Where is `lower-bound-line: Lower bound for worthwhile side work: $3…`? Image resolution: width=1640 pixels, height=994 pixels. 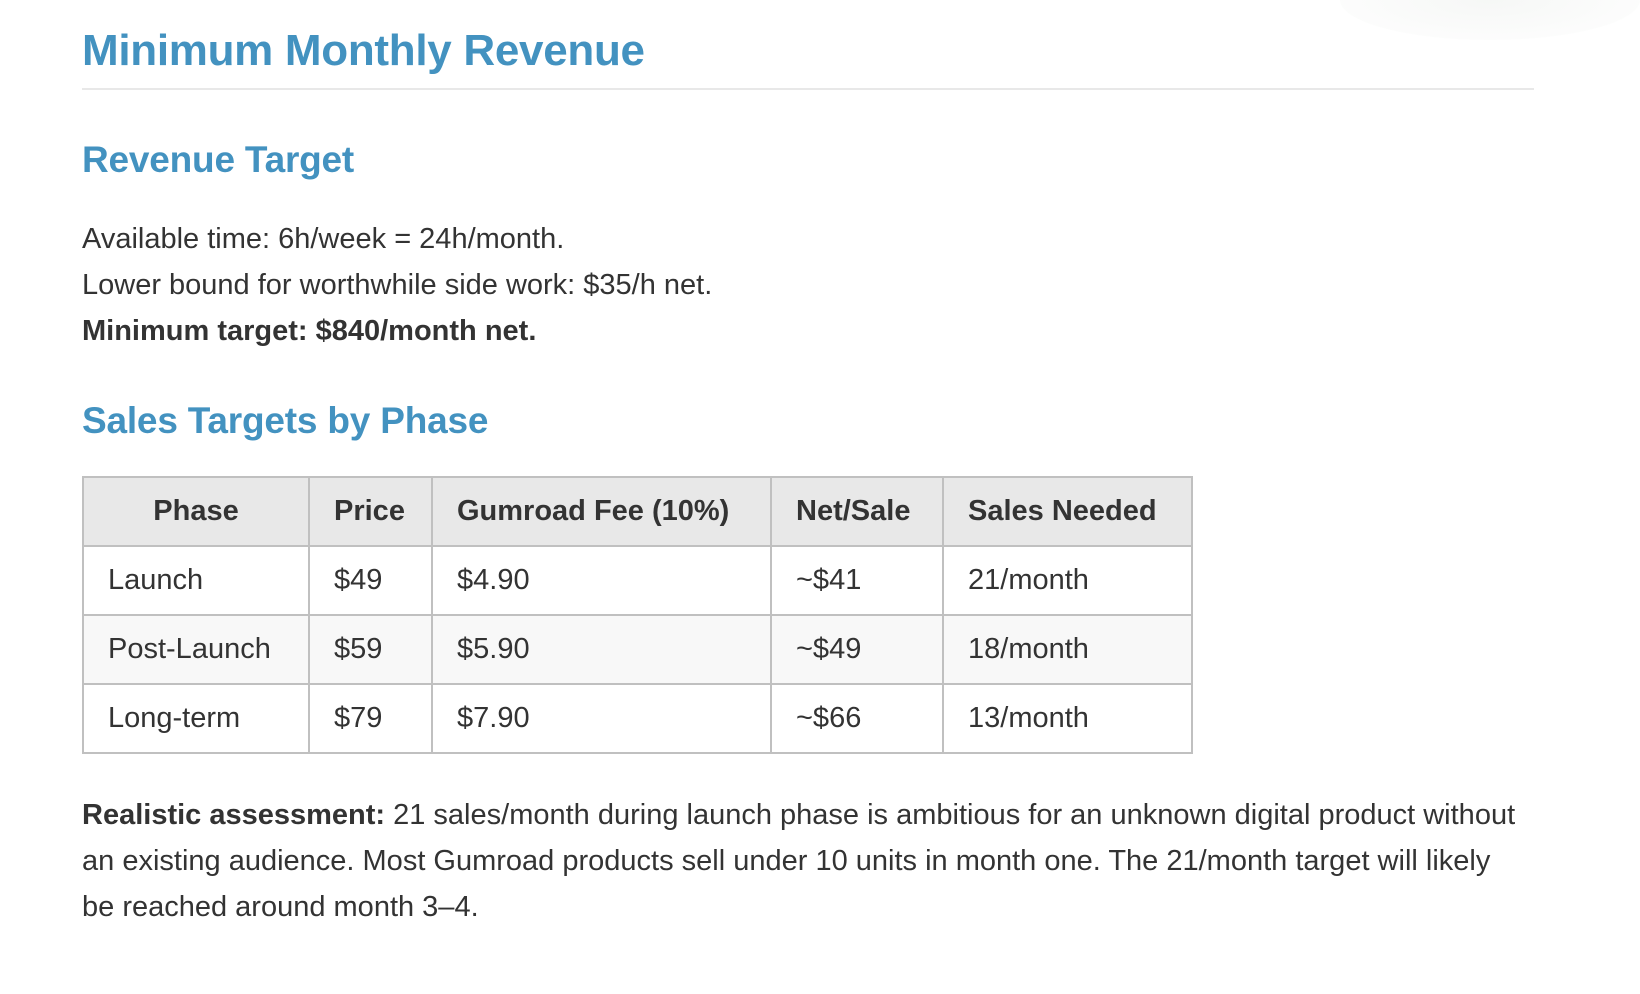 lower-bound-line: Lower bound for worthwhile side work: $3… is located at coordinates (397, 285).